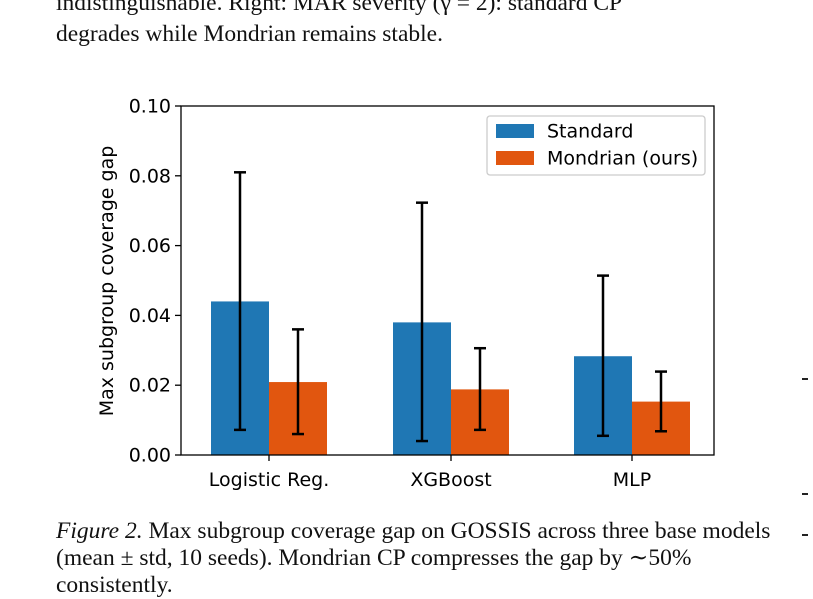  Describe the element at coordinates (150, 456) in the screenshot. I see `y-tick-label: 0.00` at that location.